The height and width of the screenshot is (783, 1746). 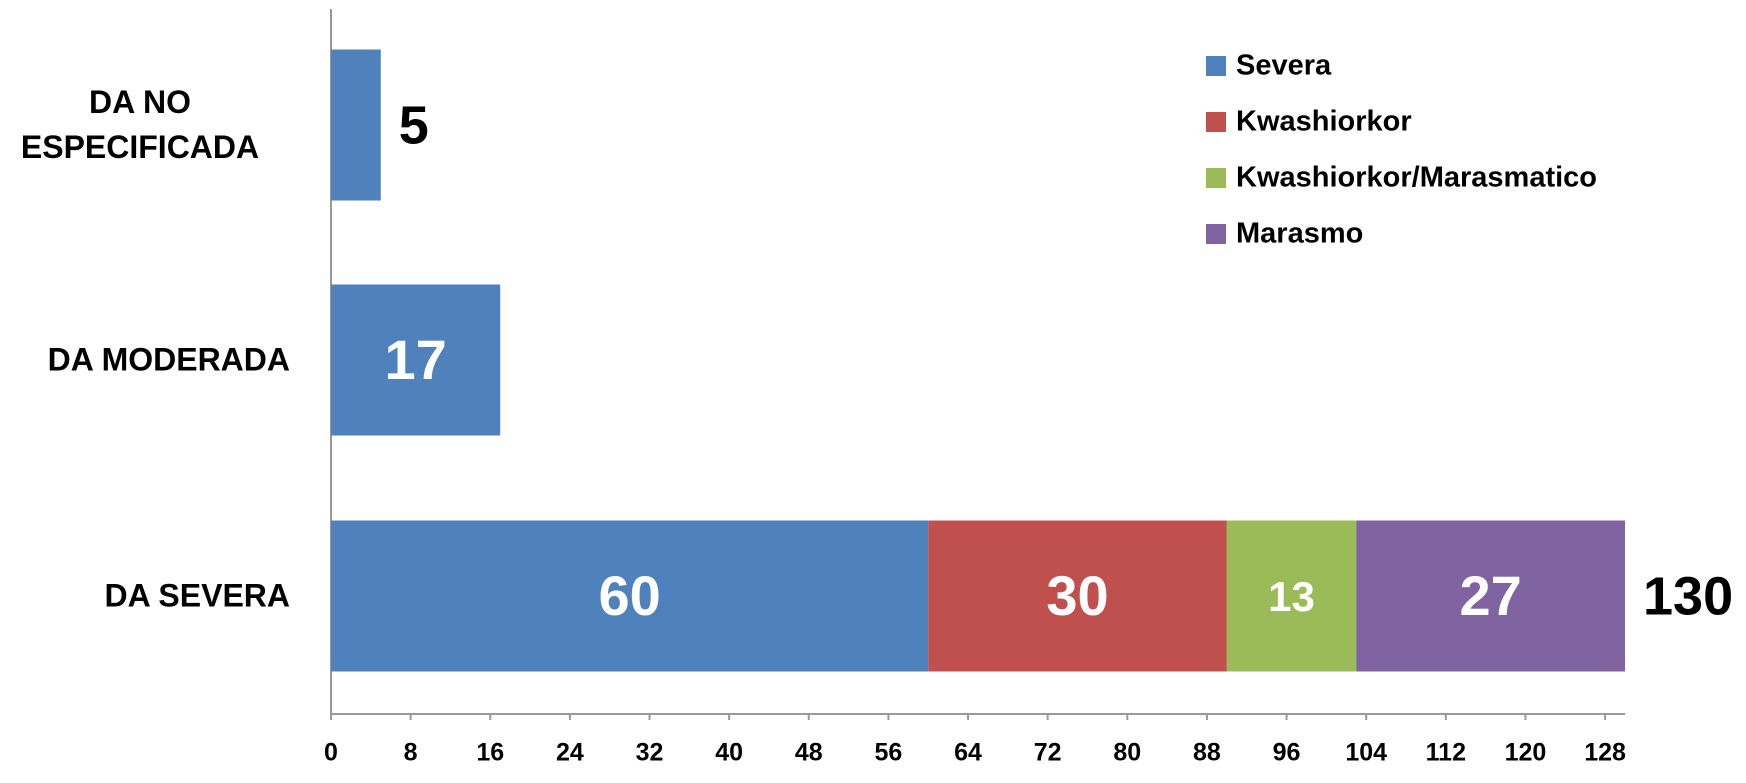 What do you see at coordinates (1299, 234) in the screenshot?
I see `legend-label: Marasmo` at bounding box center [1299, 234].